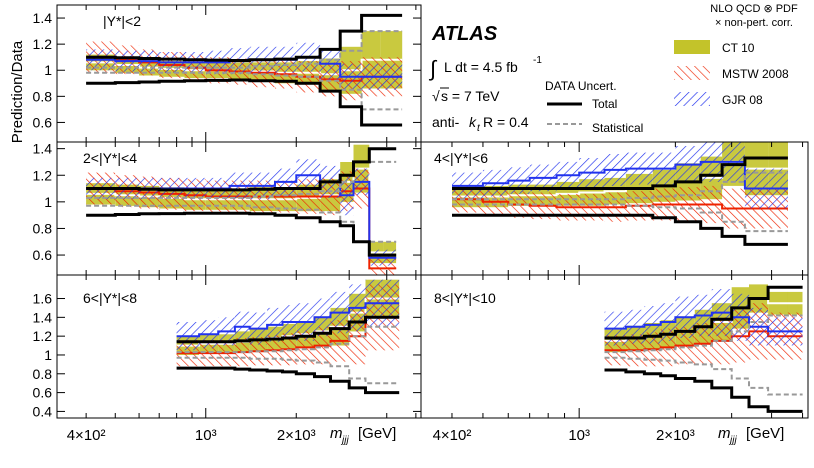  Describe the element at coordinates (446, 122) in the screenshot. I see `algo-prefix: anti-` at that location.